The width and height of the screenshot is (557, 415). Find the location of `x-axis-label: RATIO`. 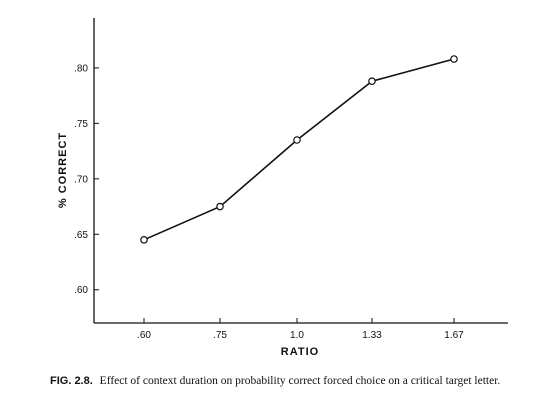

x-axis-label: RATIO is located at coordinates (300, 352).